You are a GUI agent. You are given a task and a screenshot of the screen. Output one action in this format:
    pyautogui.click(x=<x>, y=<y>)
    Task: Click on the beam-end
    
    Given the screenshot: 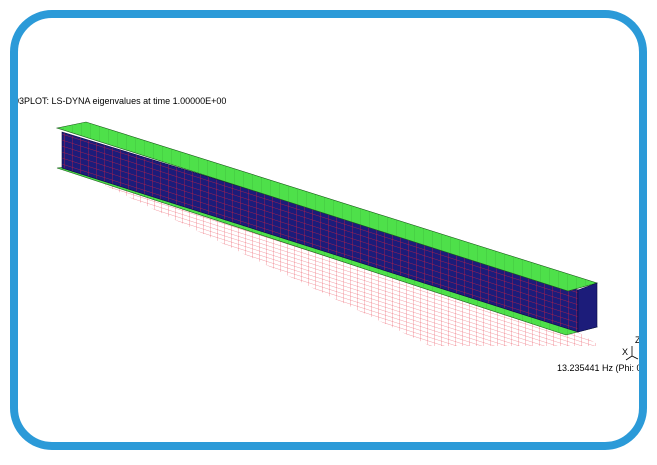 What is the action you would take?
    pyautogui.click(x=587, y=307)
    